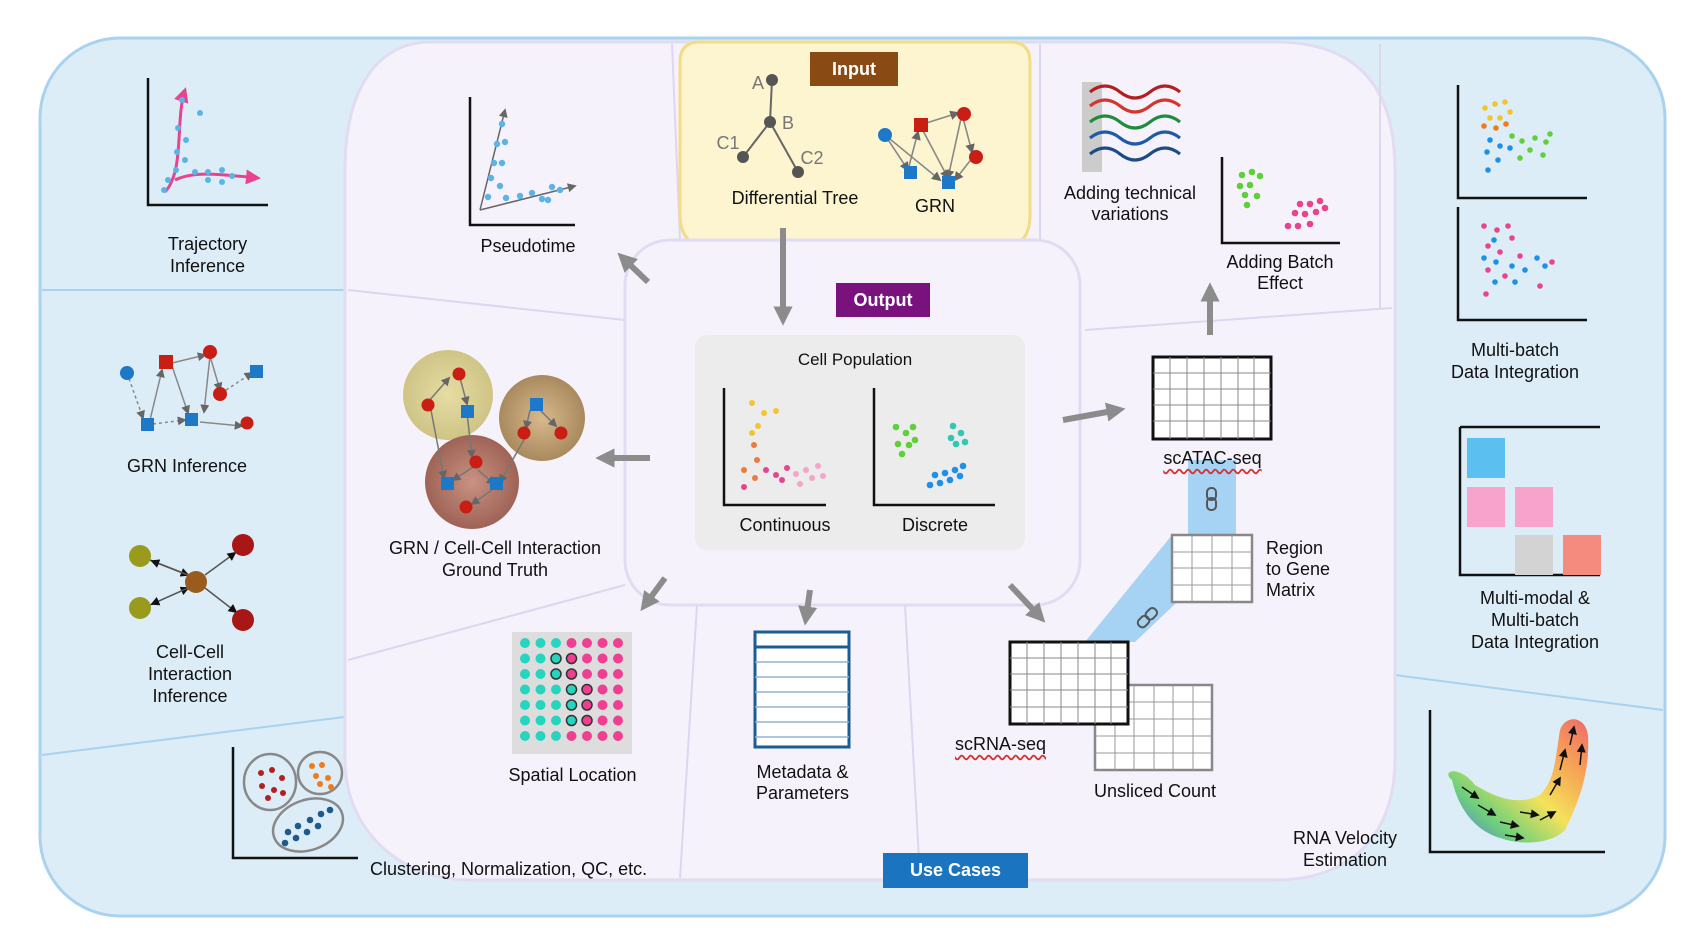 The height and width of the screenshot is (933, 1705). I want to click on grn-truth-label-2: Ground Truth, so click(495, 570).